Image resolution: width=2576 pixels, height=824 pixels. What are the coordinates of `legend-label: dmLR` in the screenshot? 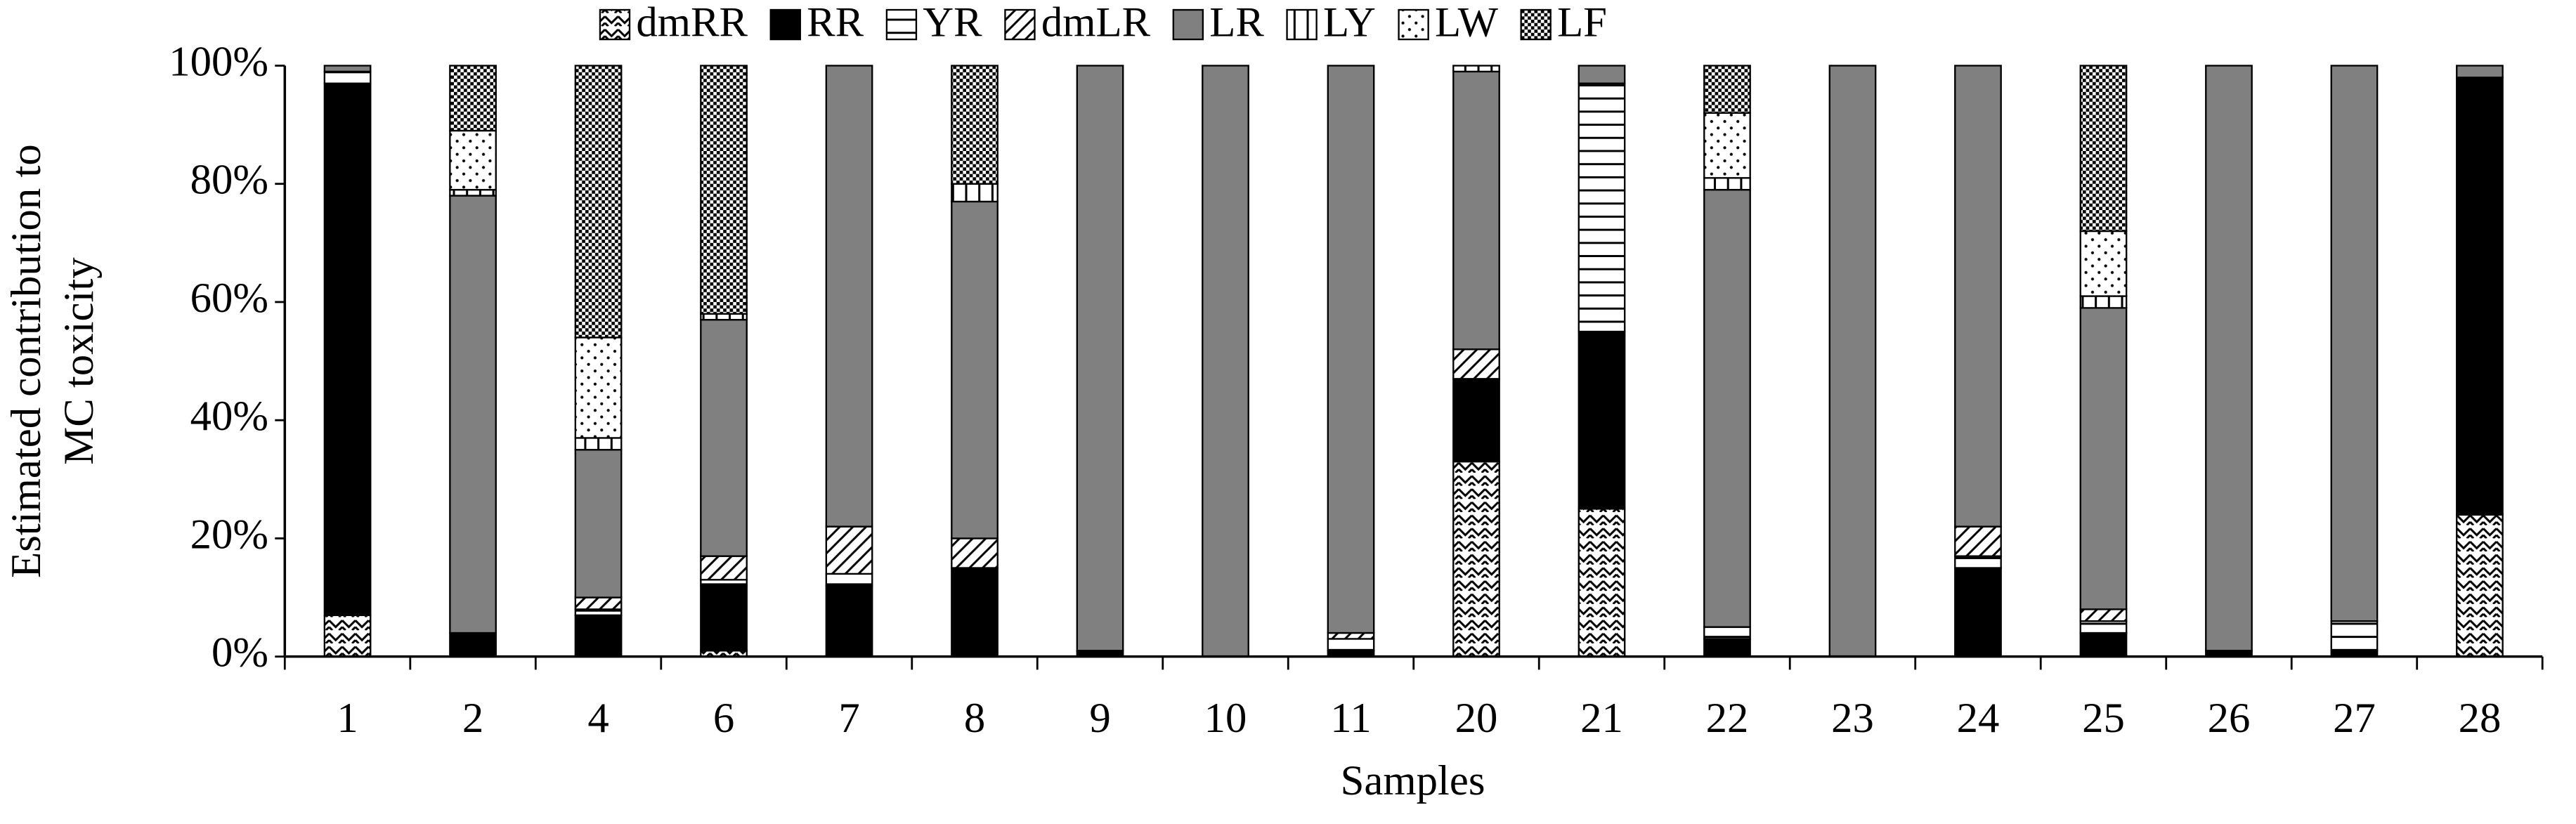 It's located at (1096, 23).